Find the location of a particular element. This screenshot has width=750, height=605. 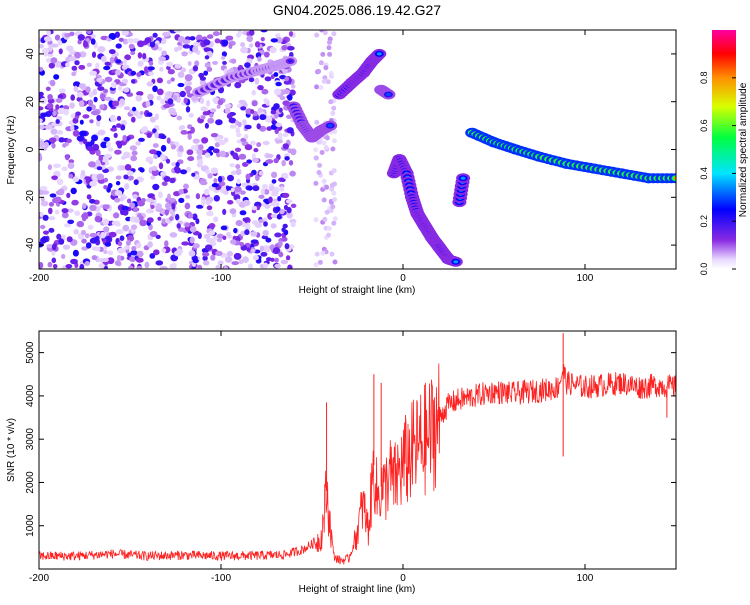

colorbar-ticks: 0.0 0.2 0.4 0.6 0.8 is located at coordinates (717, 173).